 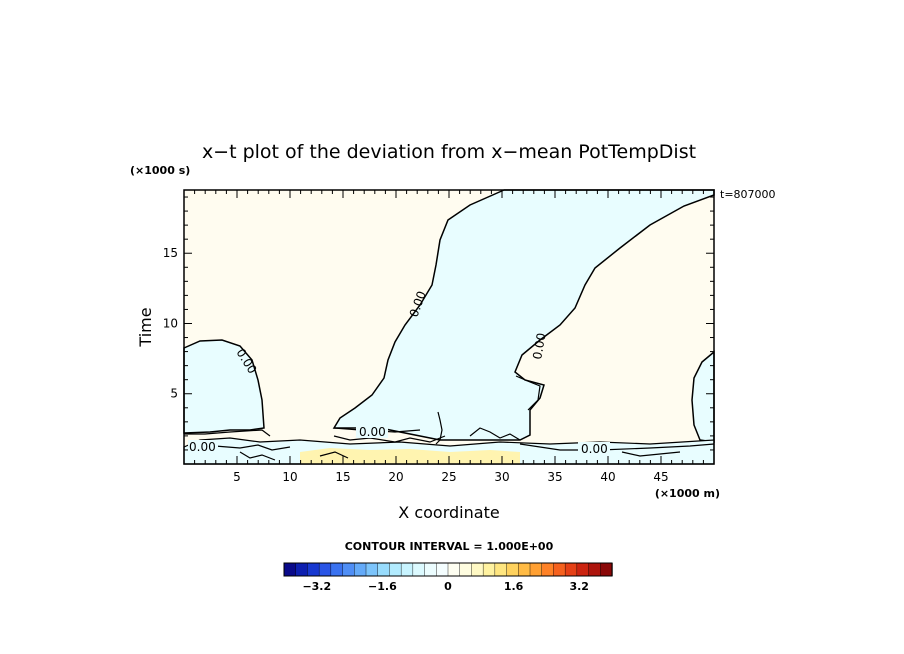 What do you see at coordinates (579, 586) in the screenshot?
I see `colorbar-tick-label: 3.2` at bounding box center [579, 586].